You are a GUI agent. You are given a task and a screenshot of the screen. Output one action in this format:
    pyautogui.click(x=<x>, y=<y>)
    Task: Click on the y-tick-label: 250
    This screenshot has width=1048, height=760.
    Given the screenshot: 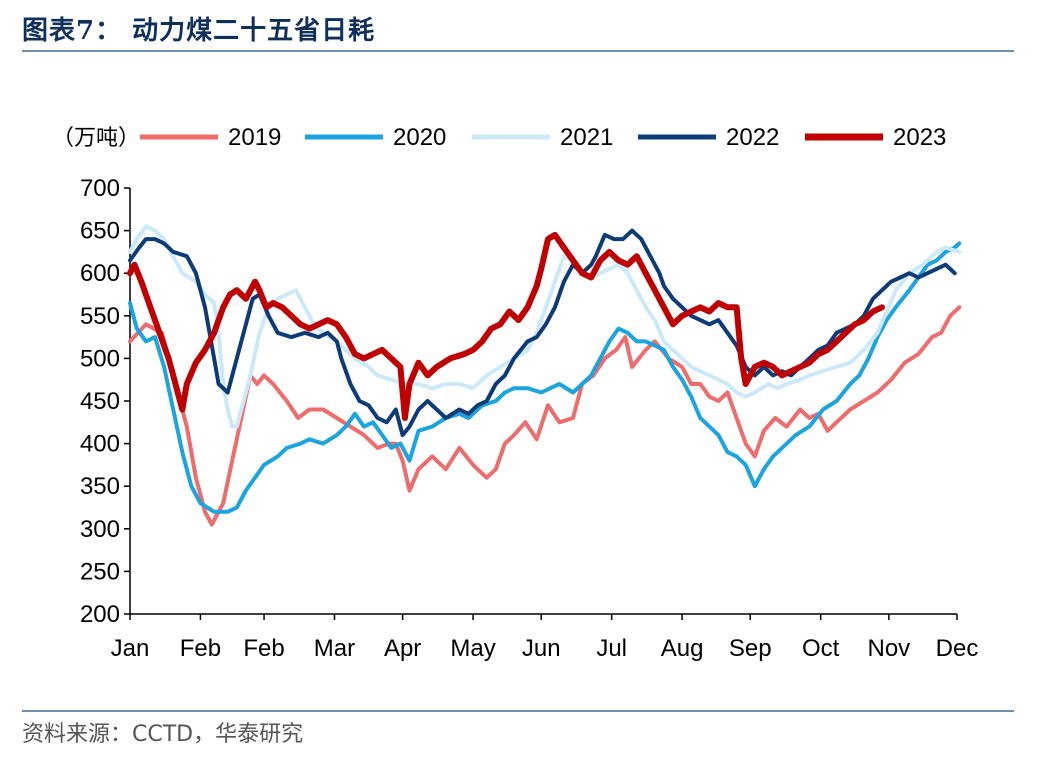 What is the action you would take?
    pyautogui.click(x=100, y=571)
    